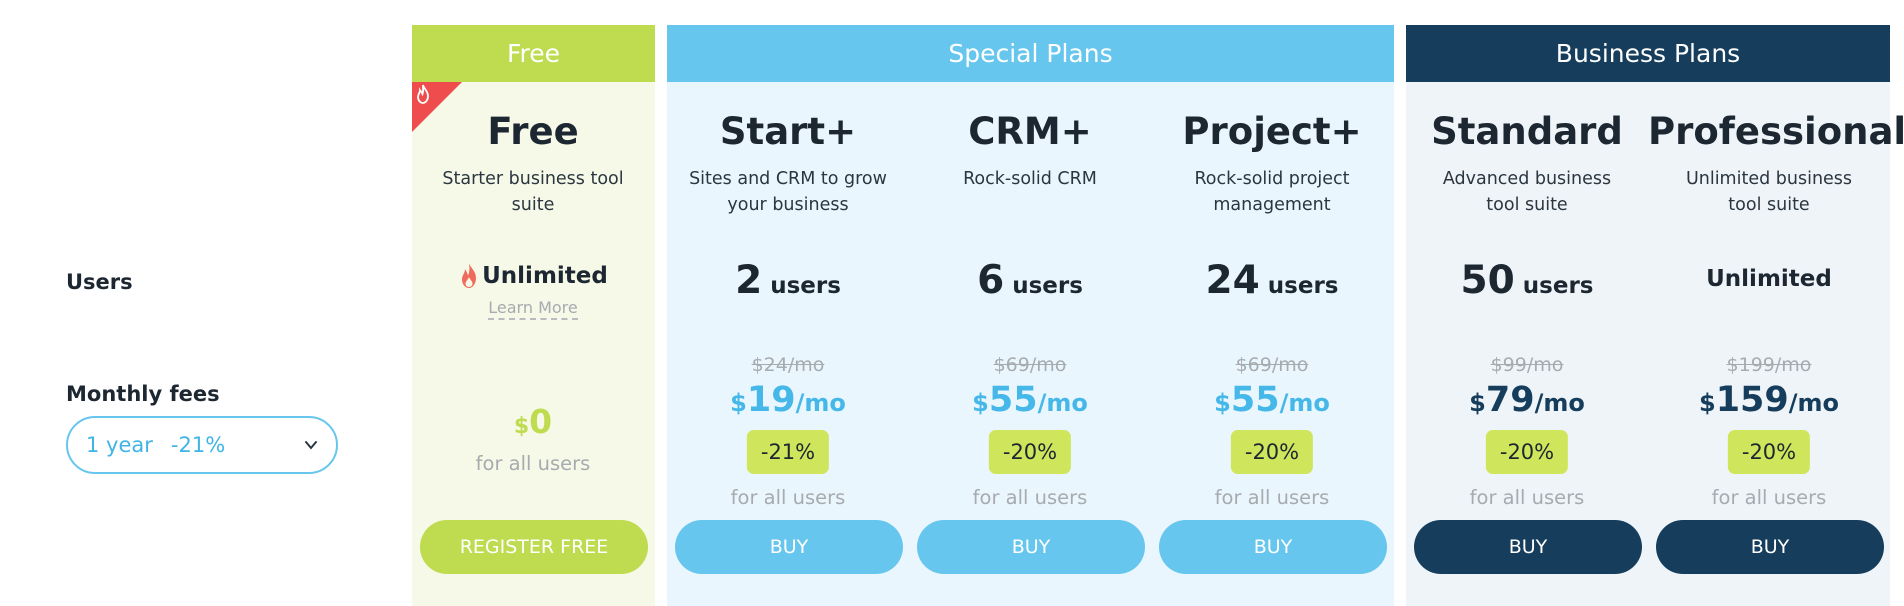 The image size is (1904, 606). I want to click on price-amount: 159, so click(1752, 400).